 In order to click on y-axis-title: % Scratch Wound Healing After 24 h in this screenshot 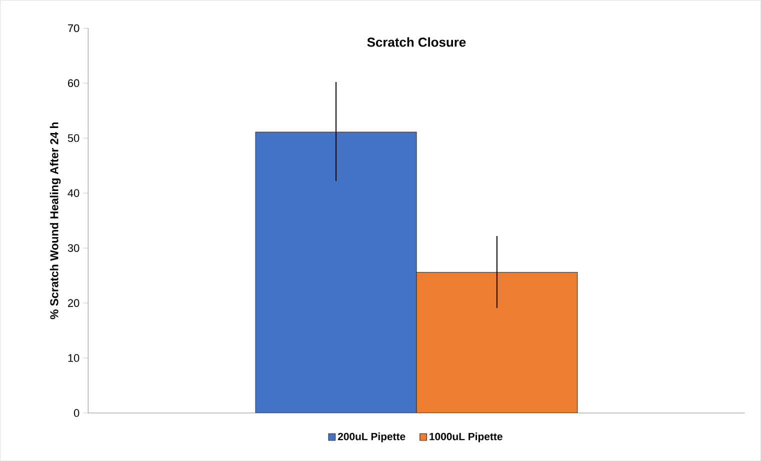, I will do `click(55, 221)`.